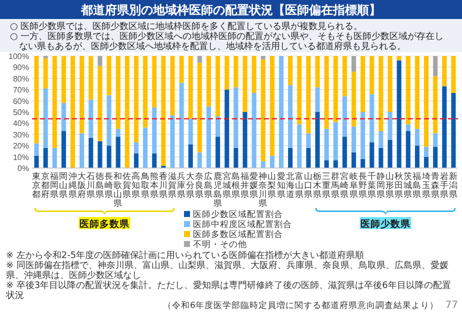 The image size is (462, 320). Describe the element at coordinates (99, 185) in the screenshot. I see `x-tick-label: 徳島県` at that location.